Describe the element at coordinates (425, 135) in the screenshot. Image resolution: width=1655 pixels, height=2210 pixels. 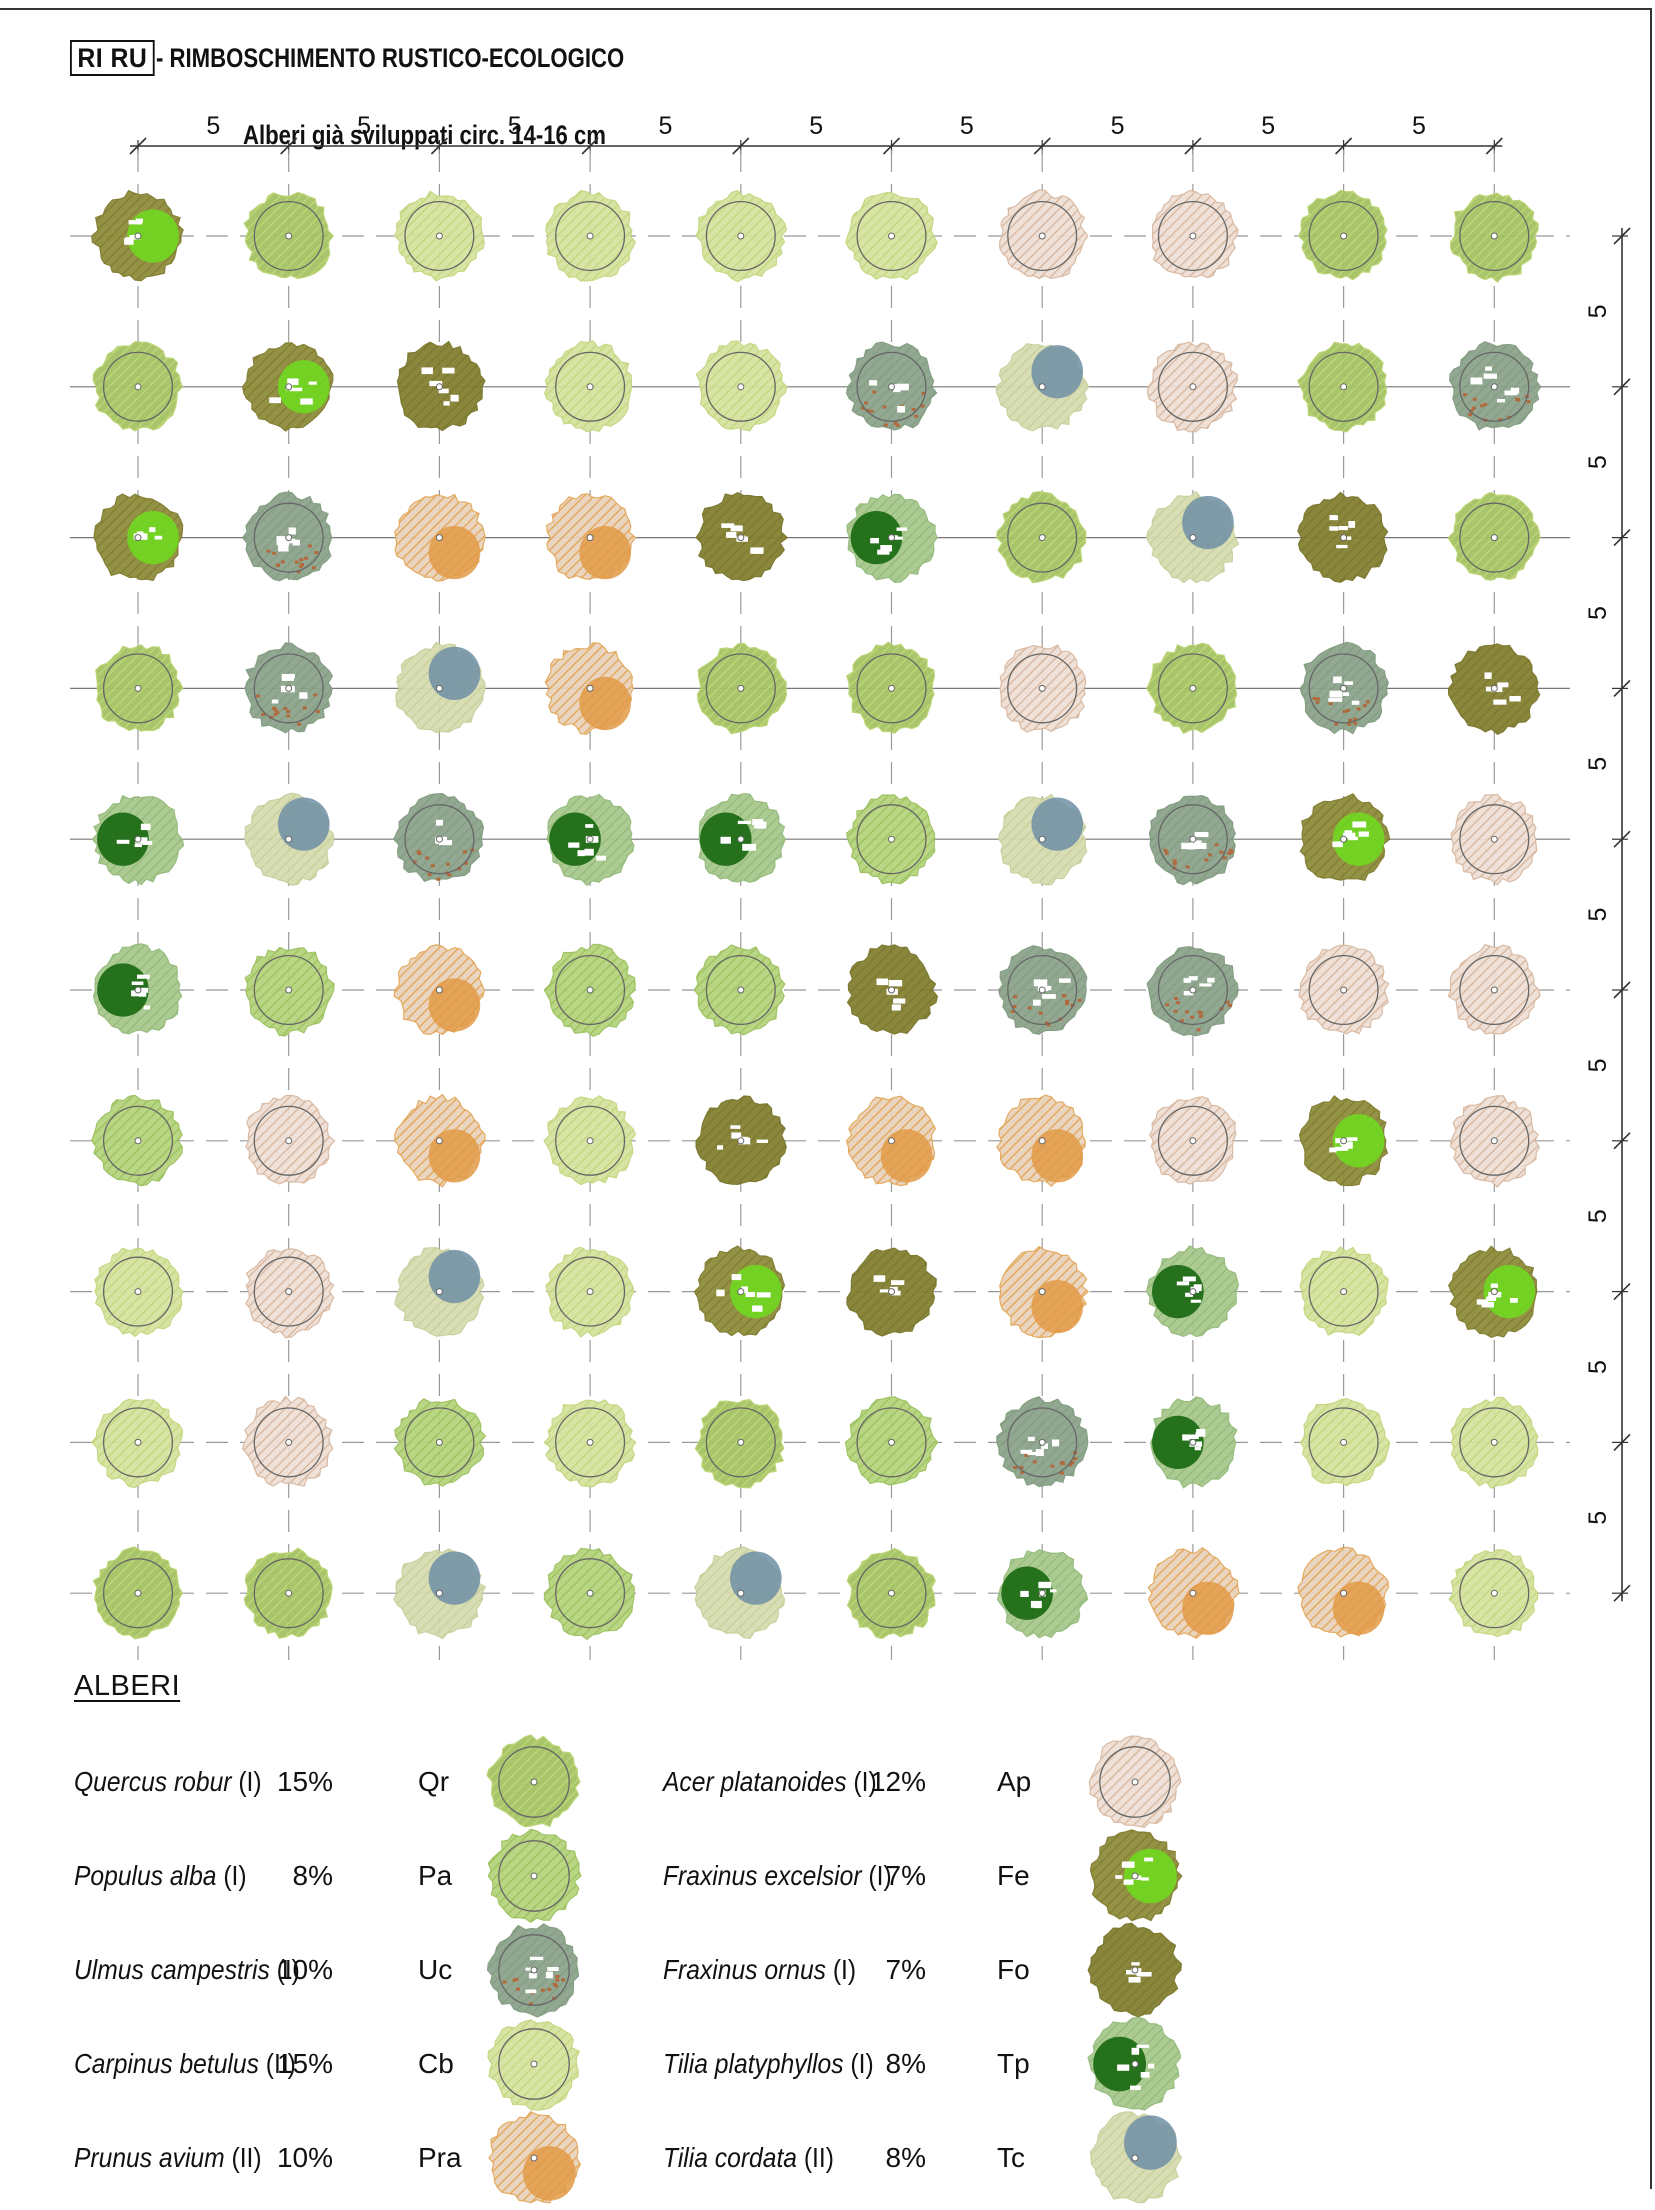
I see `drawing-subtitle: Alberi già sviluppati circ. 14-16 cm` at that location.